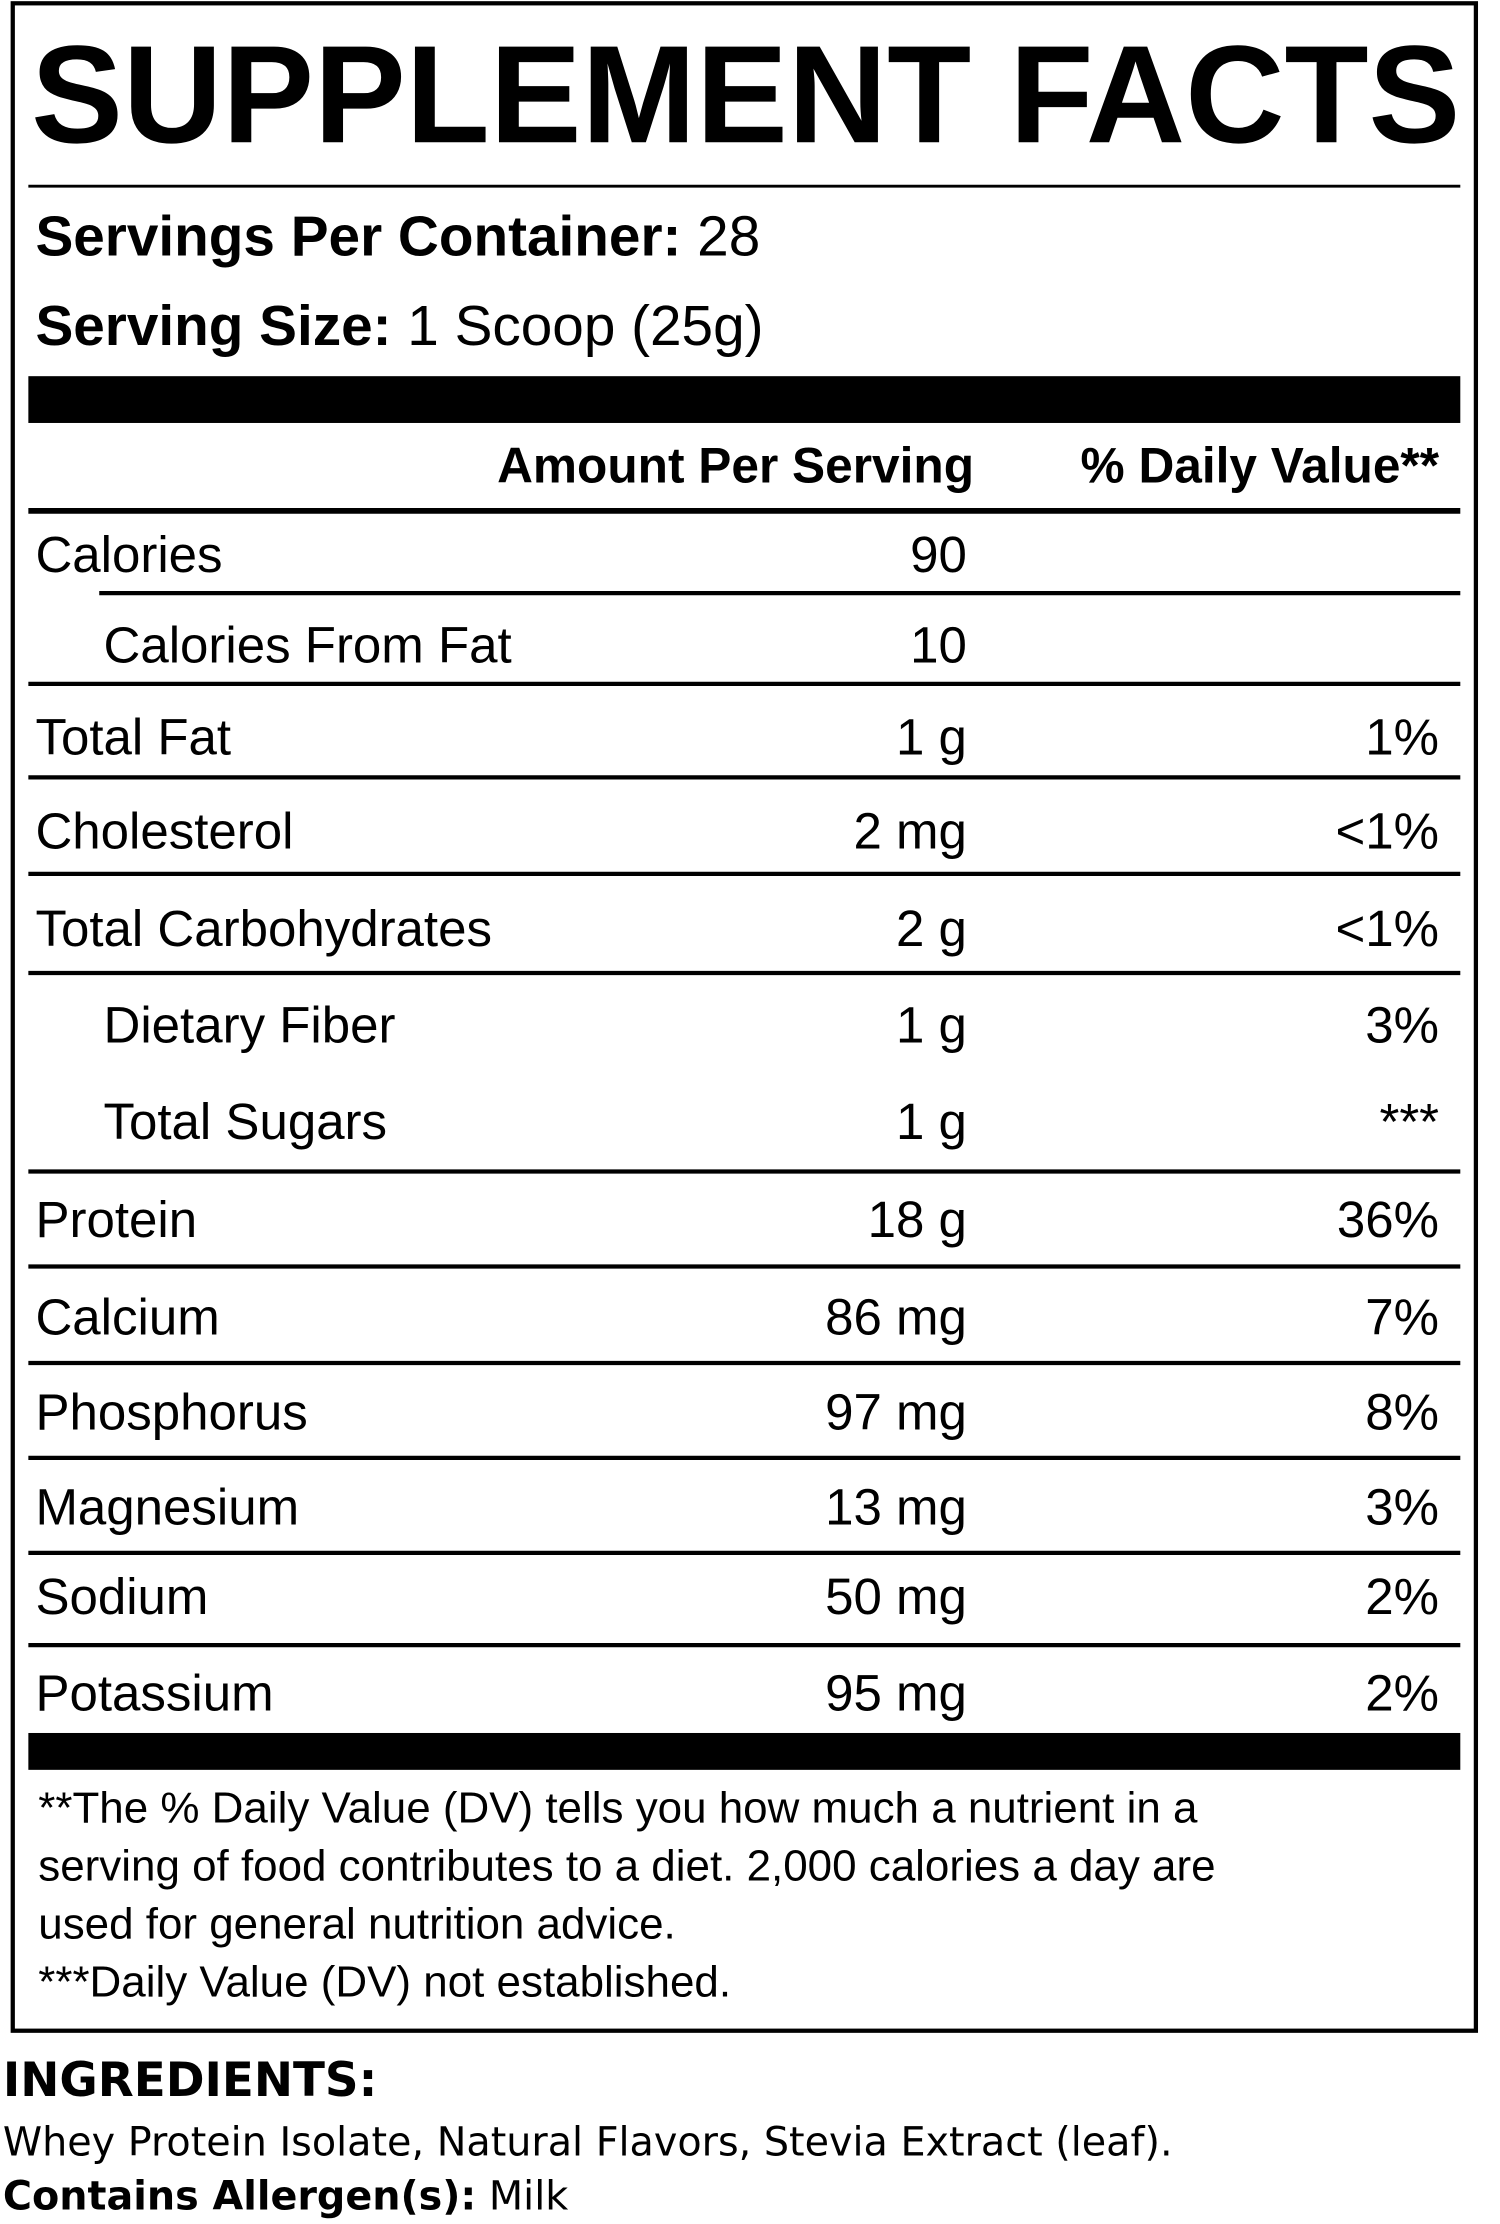  What do you see at coordinates (121, 1596) in the screenshot?
I see `nutrient-name: Sodium` at bounding box center [121, 1596].